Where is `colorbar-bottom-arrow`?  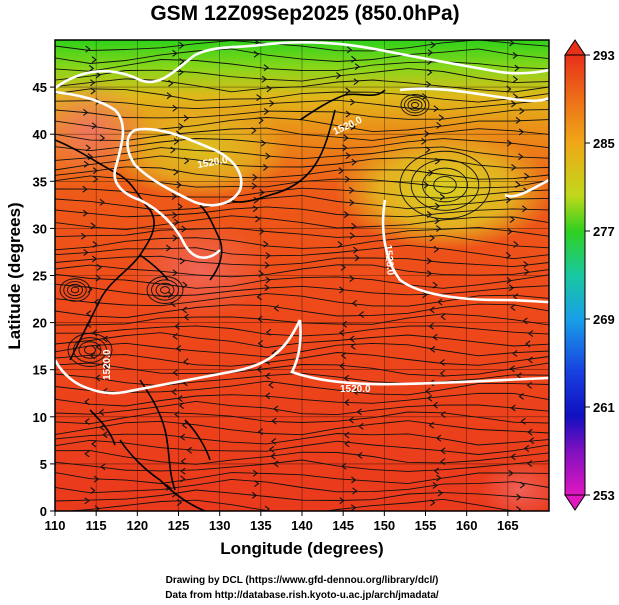 colorbar-bottom-arrow is located at coordinates (575, 502).